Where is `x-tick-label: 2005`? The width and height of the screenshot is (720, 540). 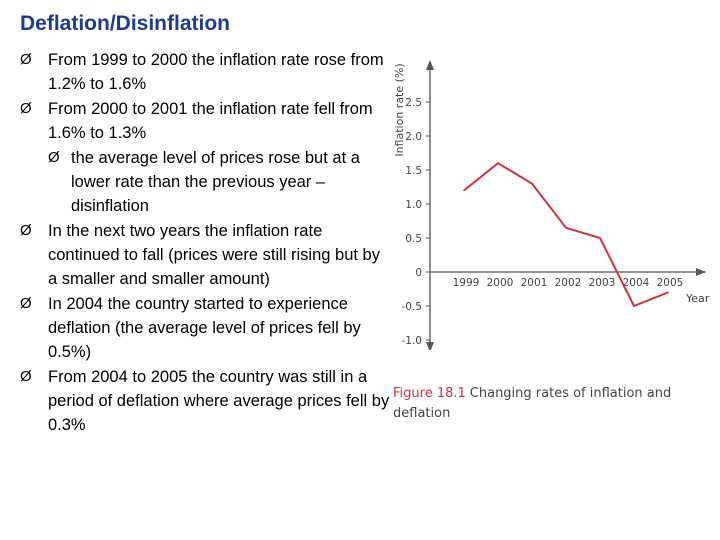
x-tick-label: 2005 is located at coordinates (670, 283).